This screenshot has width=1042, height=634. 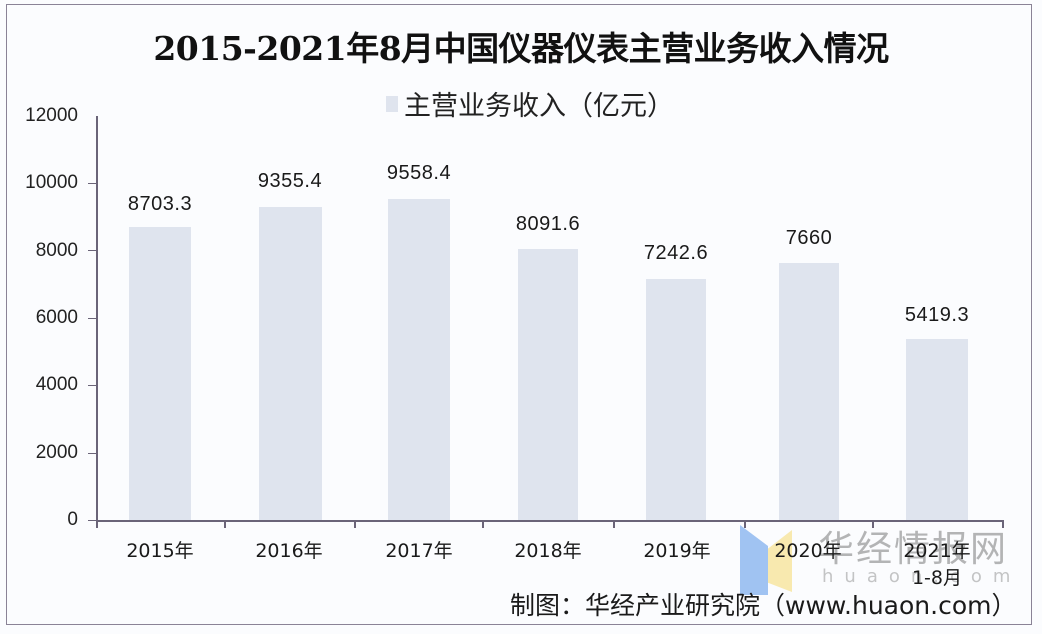 What do you see at coordinates (539, 106) in the screenshot?
I see `legend-label: 主营业务收入（亿元）` at bounding box center [539, 106].